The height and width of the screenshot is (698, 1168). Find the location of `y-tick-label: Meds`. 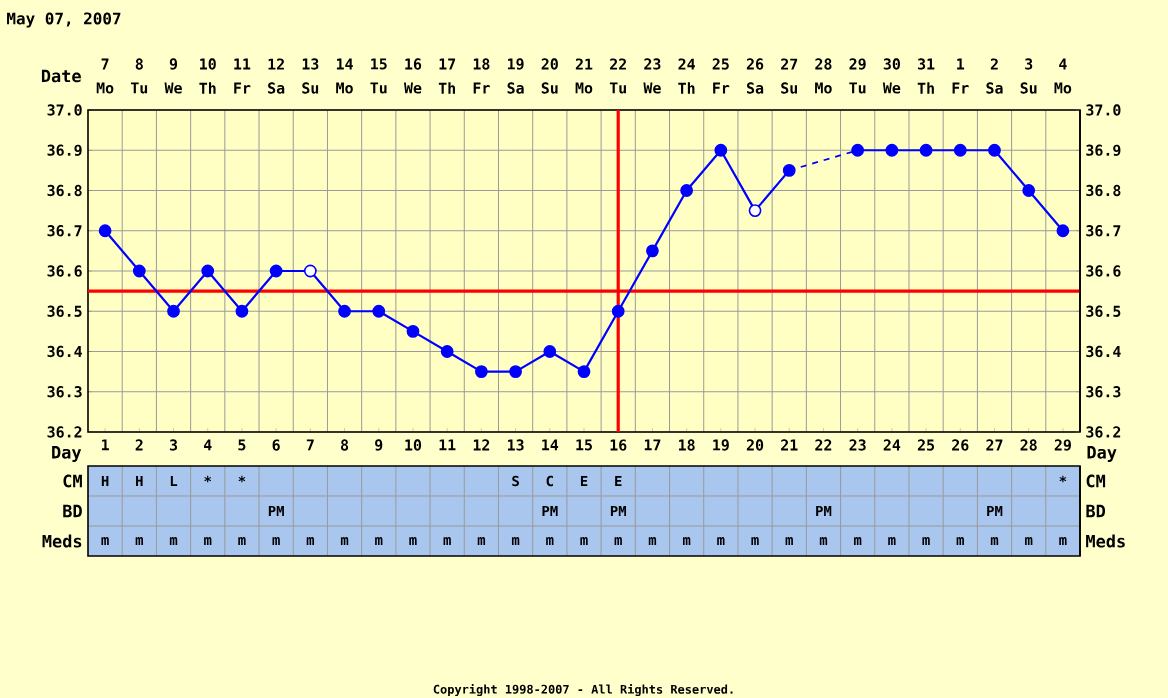

y-tick-label: Meds is located at coordinates (62, 541).